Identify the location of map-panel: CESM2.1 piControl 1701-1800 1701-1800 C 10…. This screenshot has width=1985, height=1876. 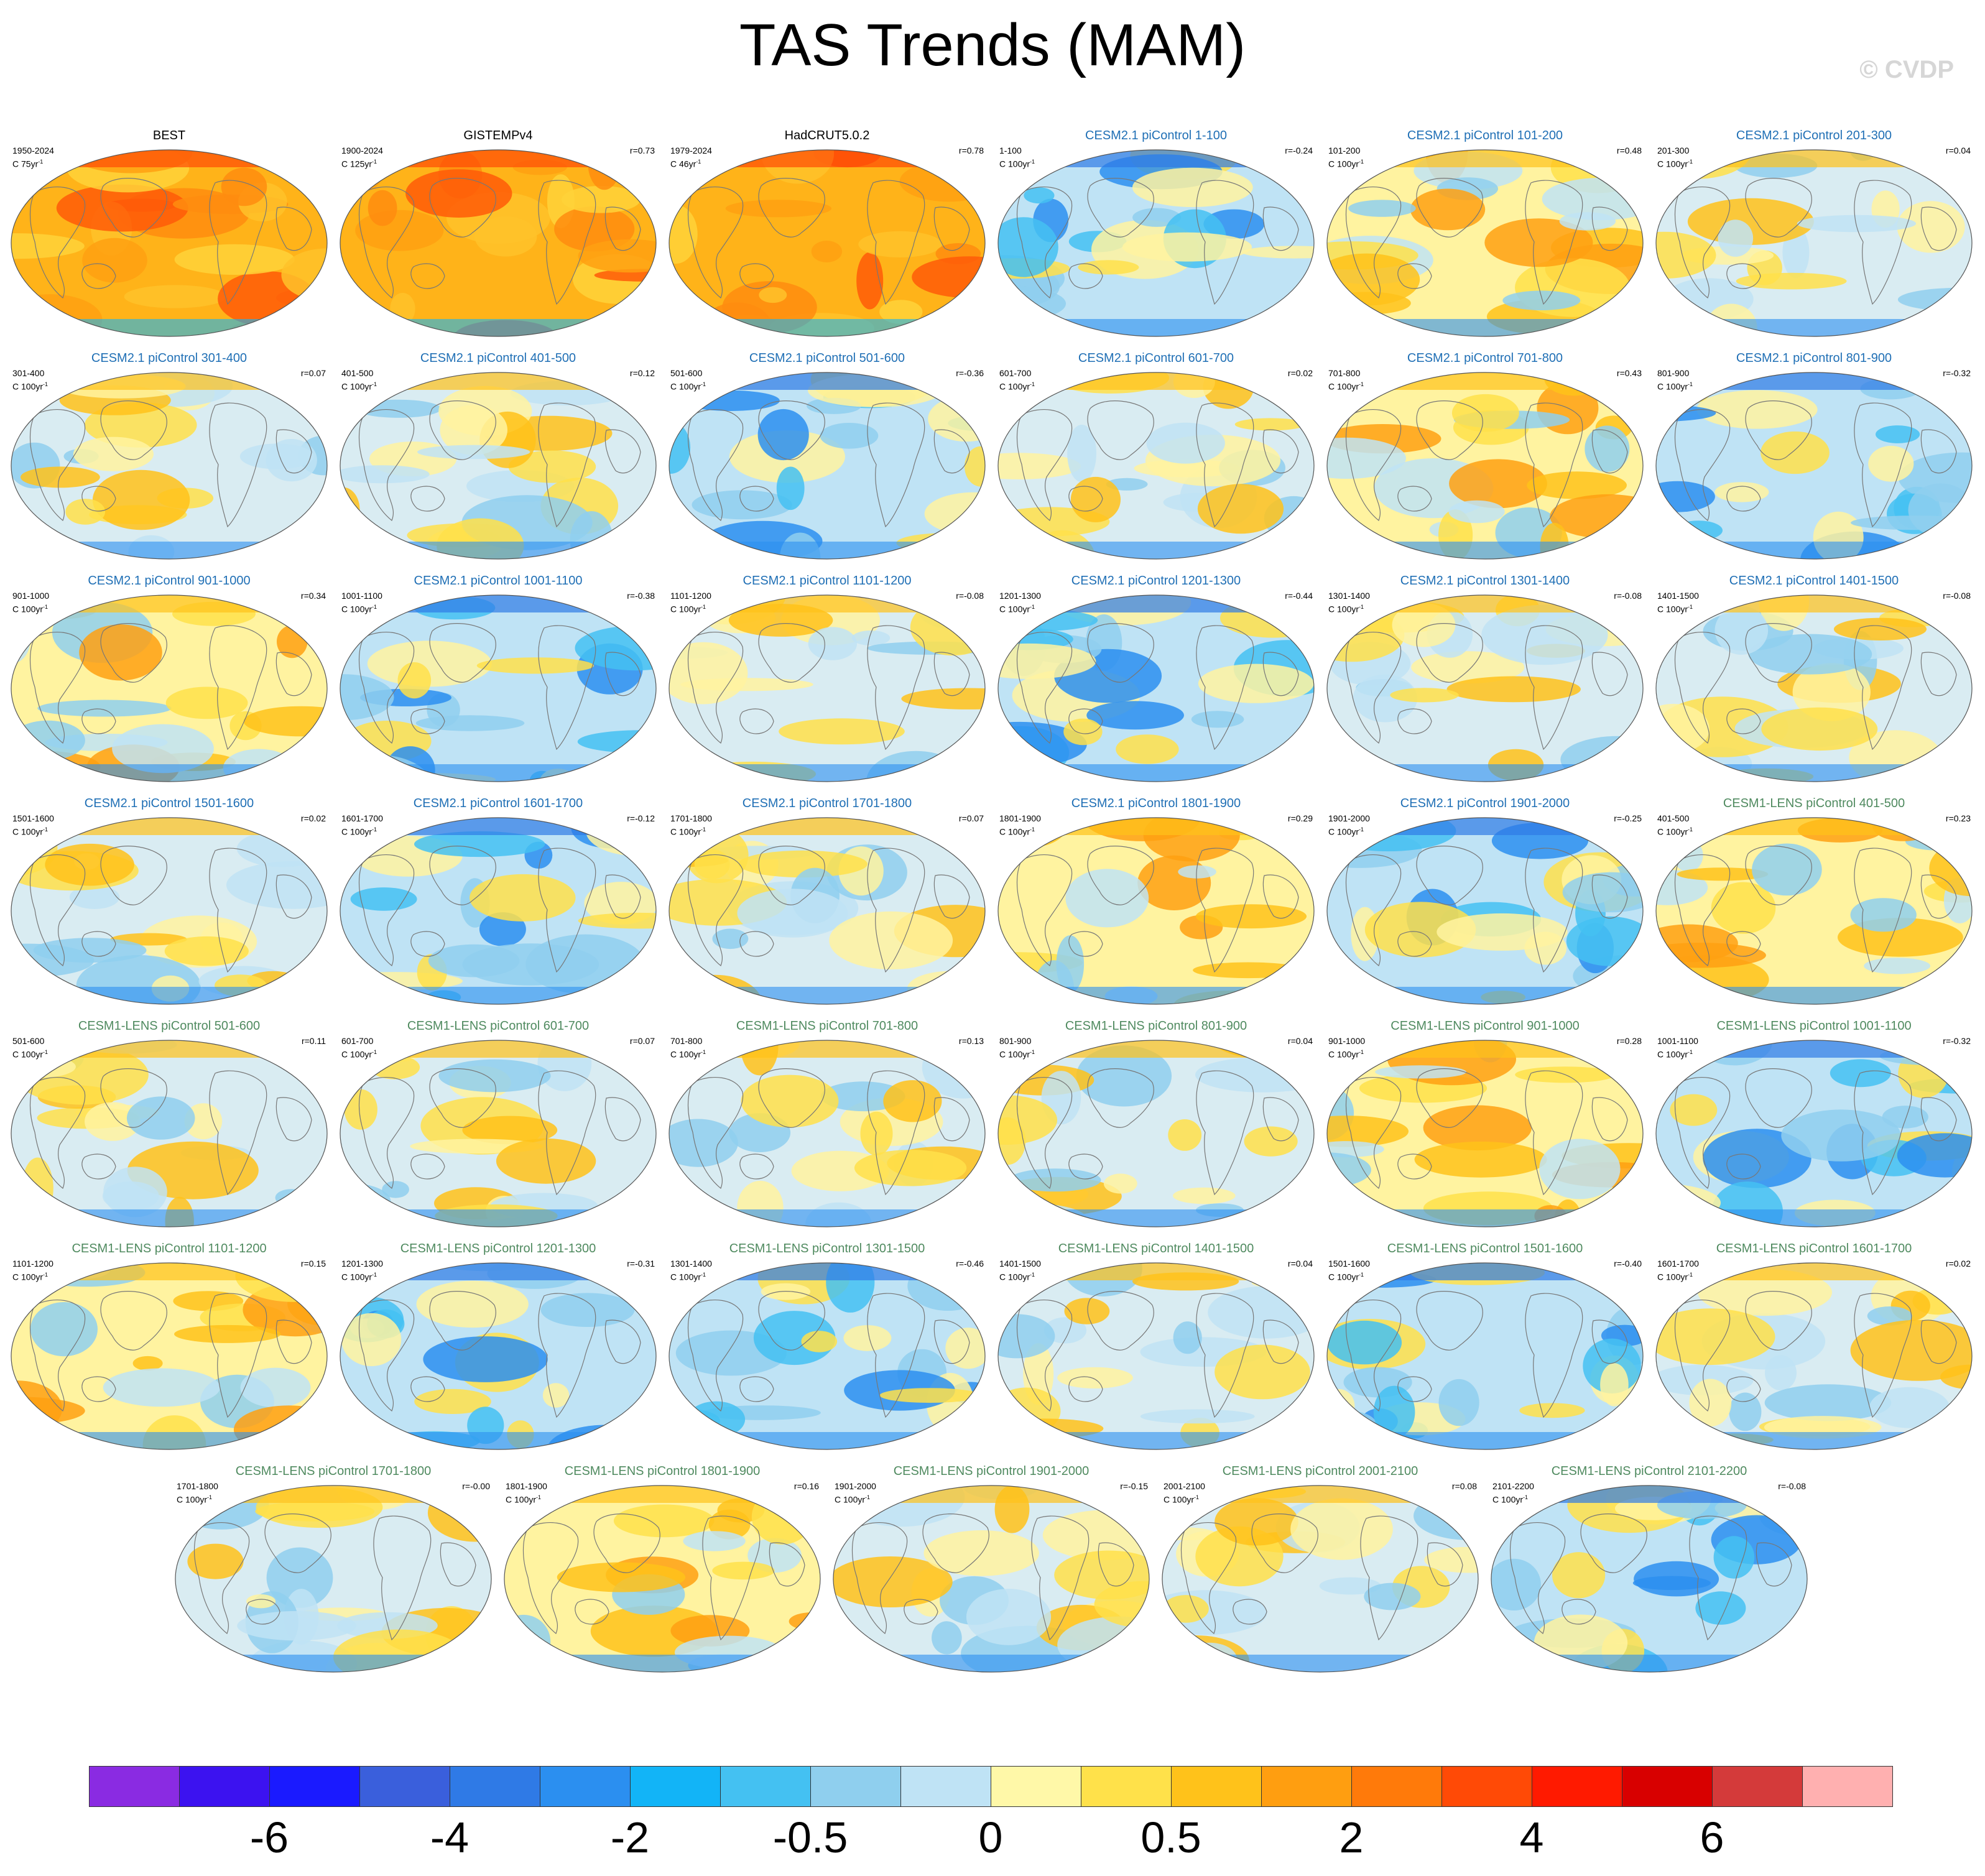
(827, 901).